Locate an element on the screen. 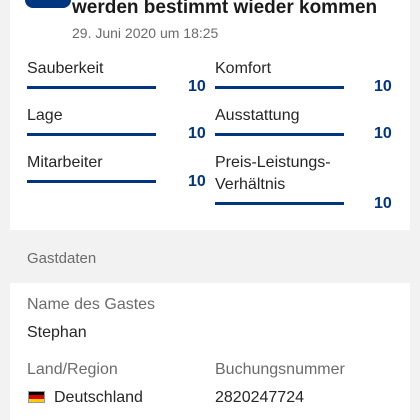  country-value: Deutschland is located at coordinates (98, 397).